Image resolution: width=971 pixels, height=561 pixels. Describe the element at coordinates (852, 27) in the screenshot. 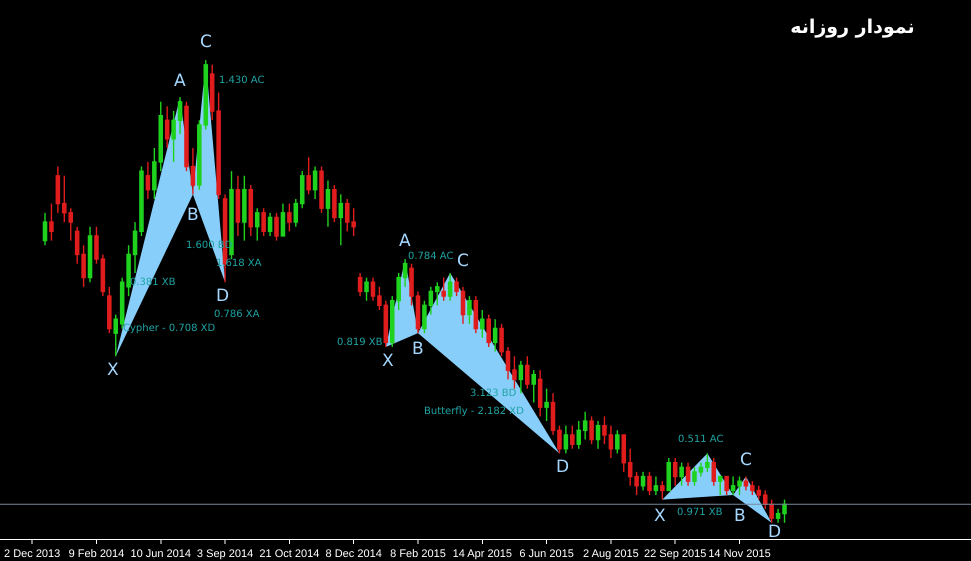

I see `text: نمودار روزانه` at that location.